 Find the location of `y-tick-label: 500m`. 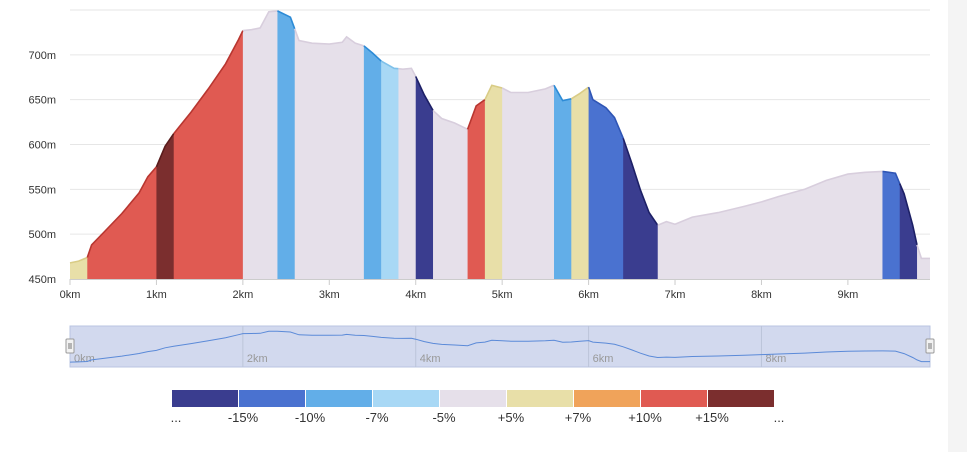

y-tick-label: 500m is located at coordinates (42, 235).